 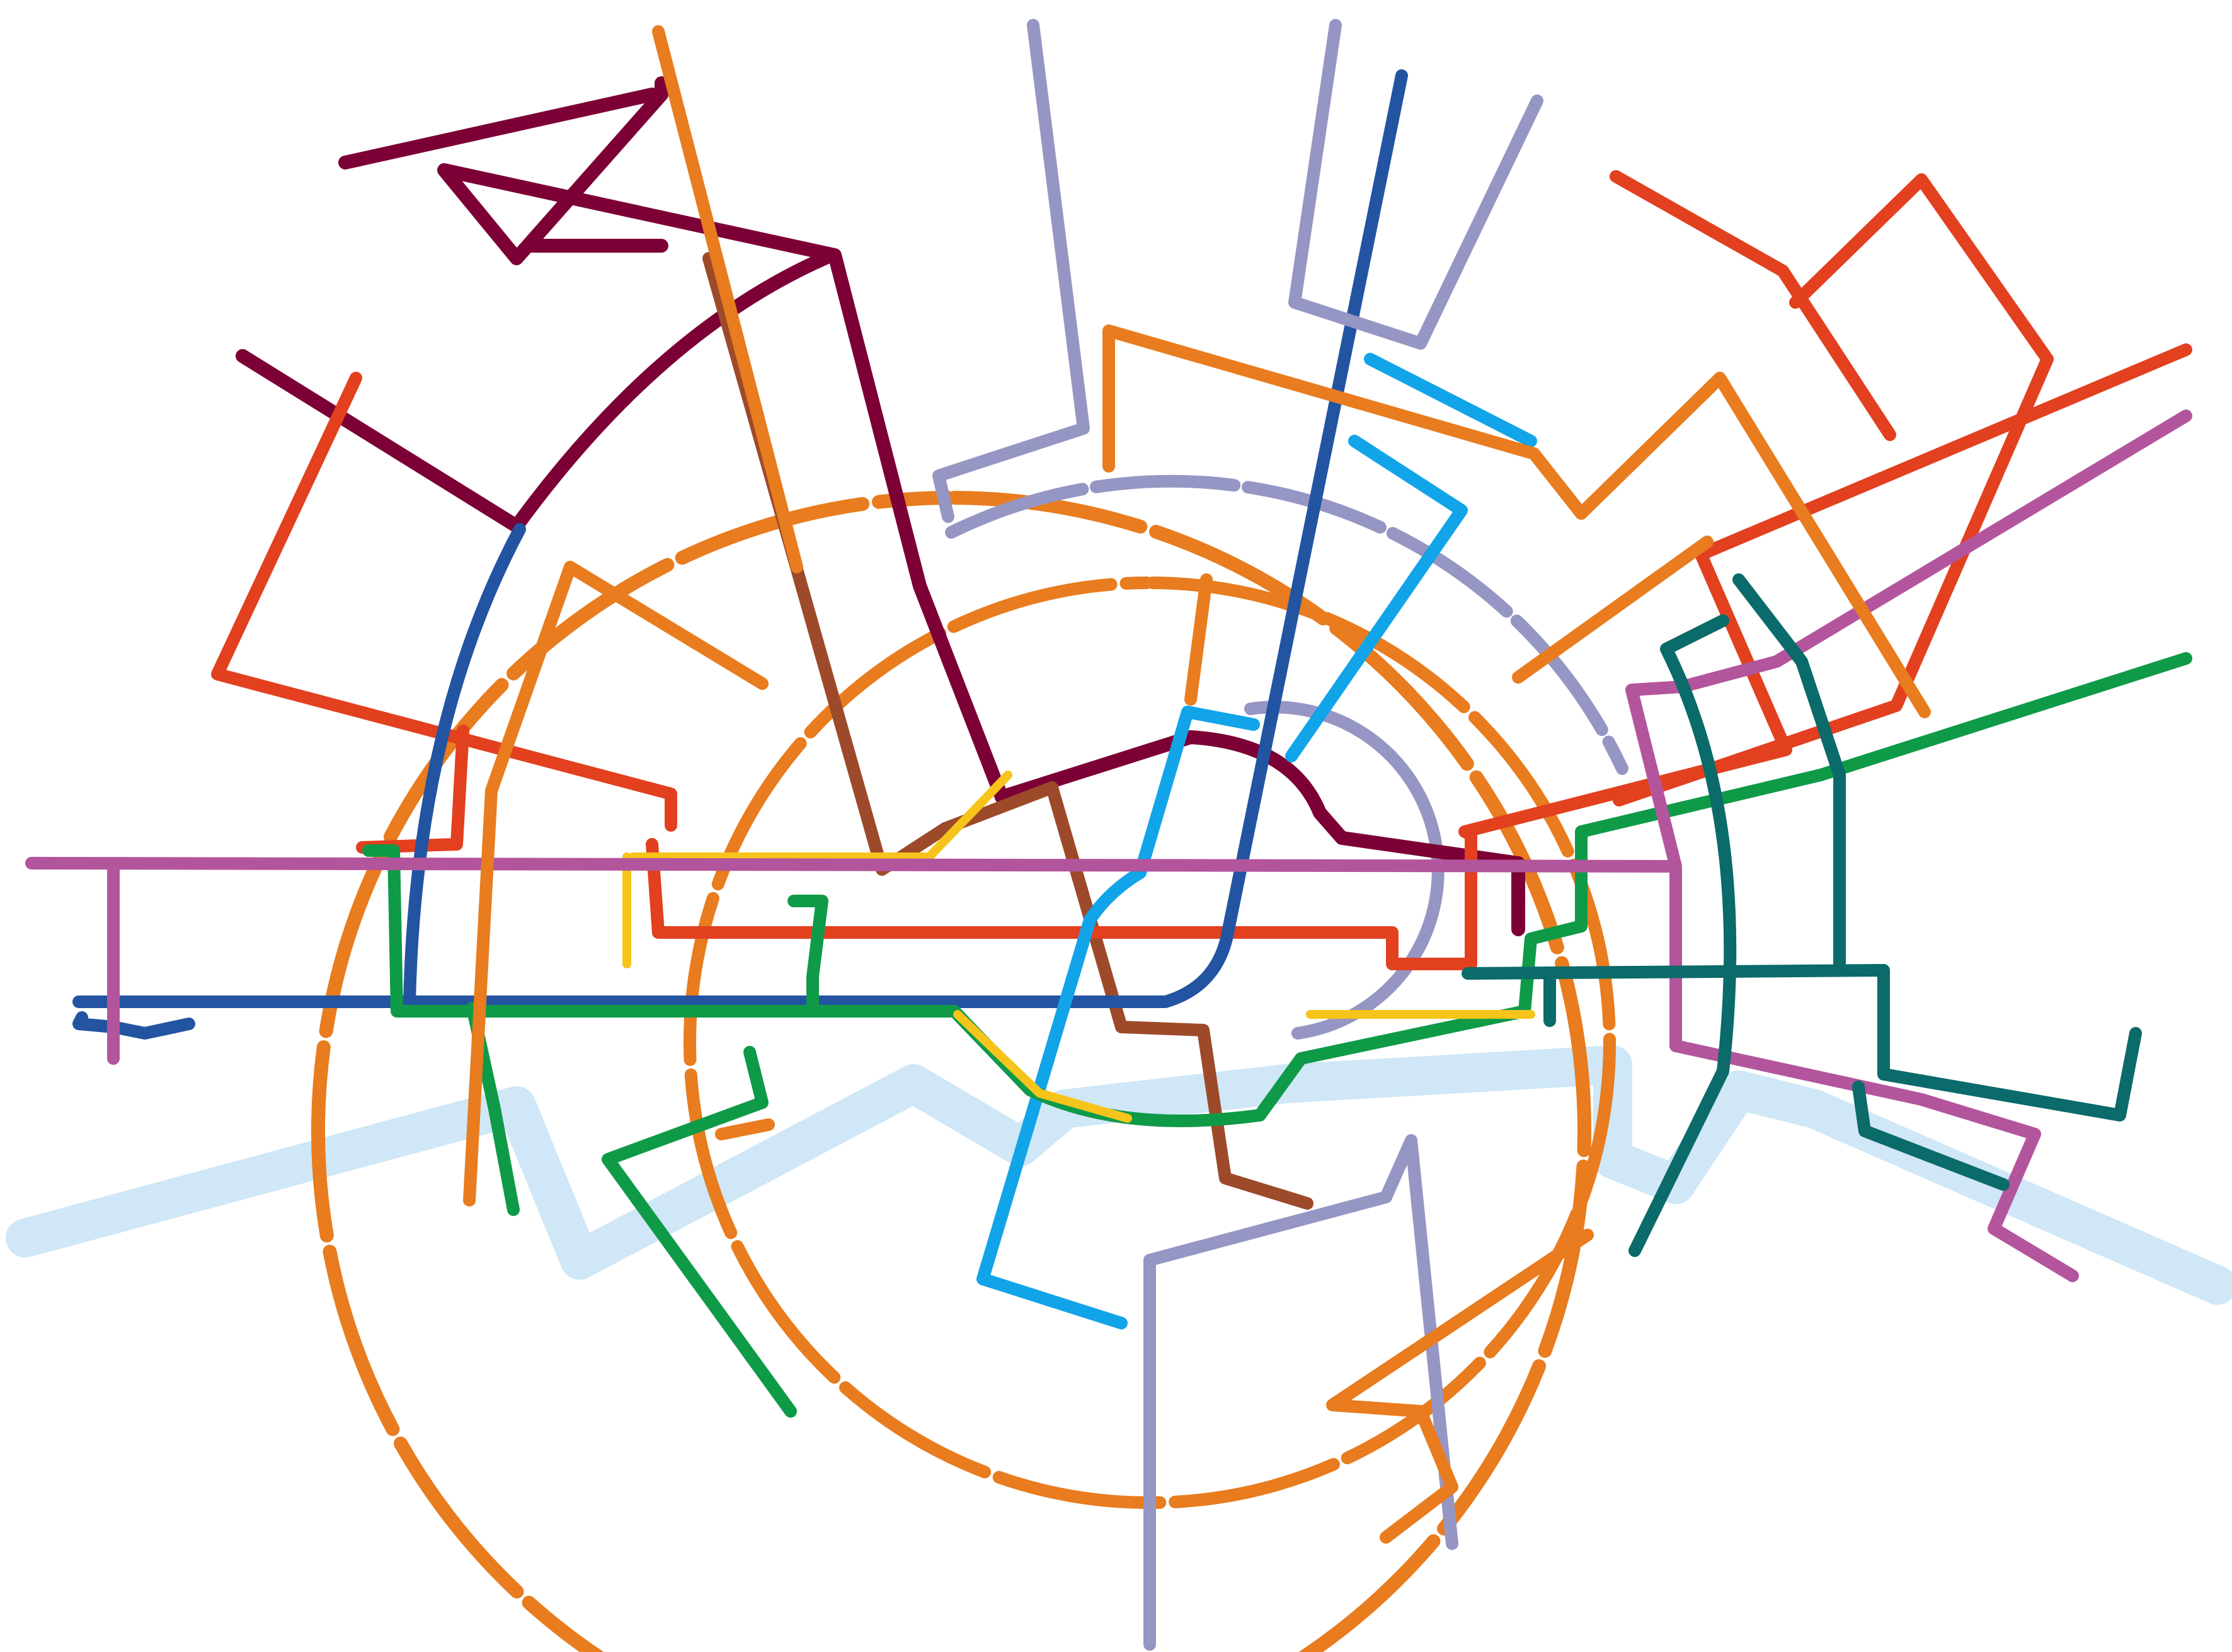 I want to click on yellow-path, so click(x=1078, y=947).